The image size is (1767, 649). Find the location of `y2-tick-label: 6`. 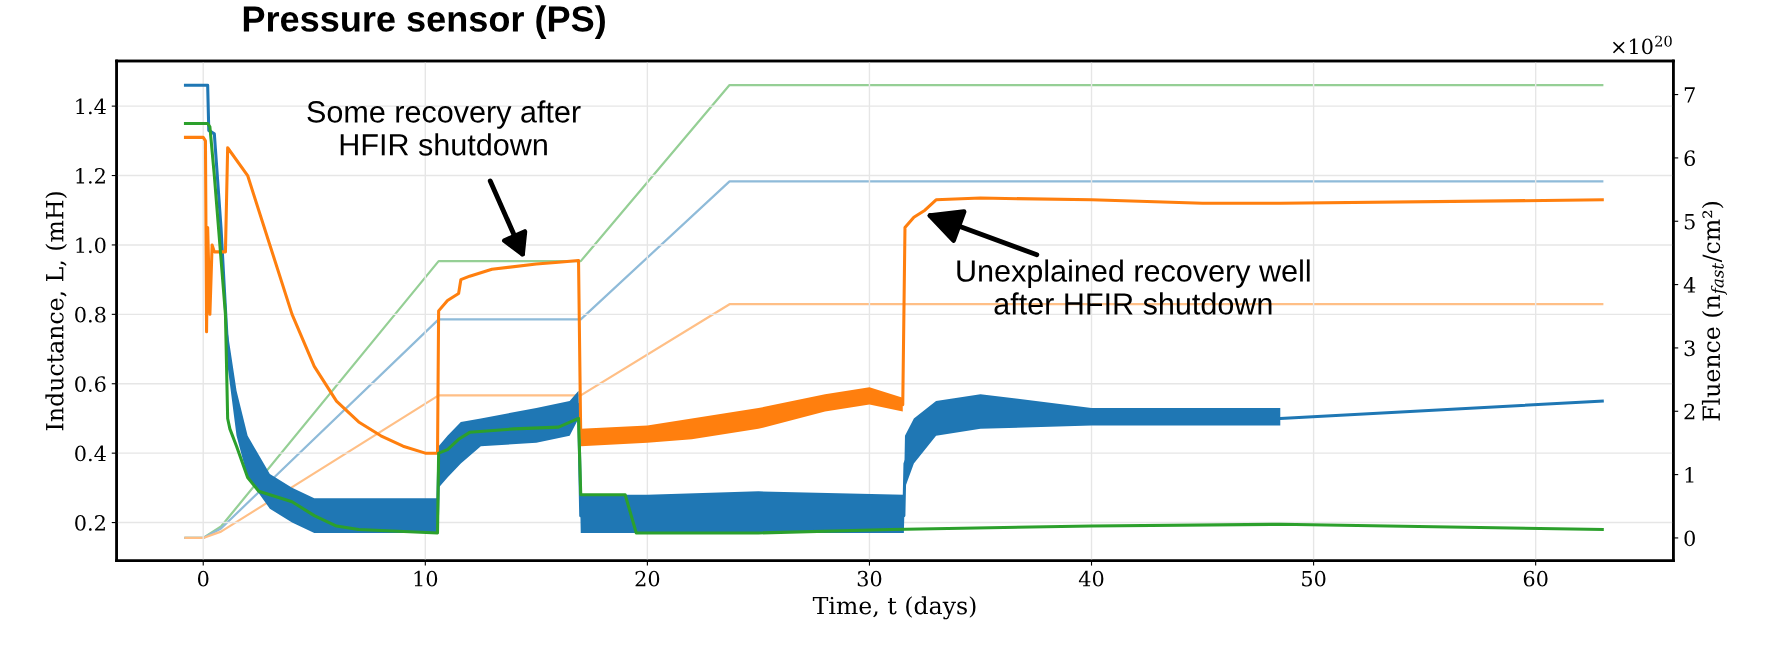

y2-tick-label: 6 is located at coordinates (1690, 158).